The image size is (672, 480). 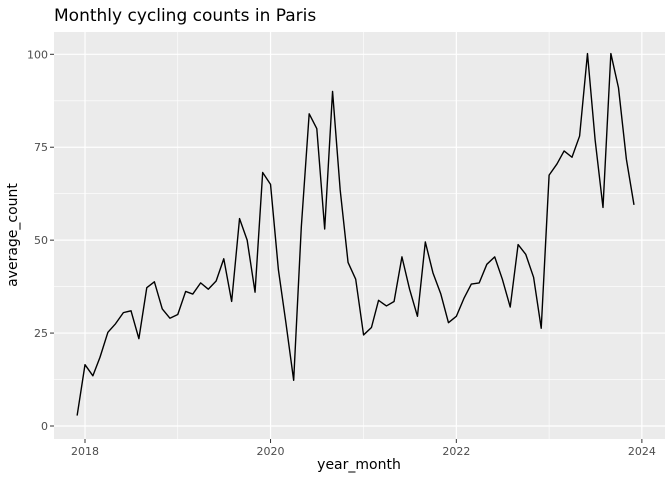 I want to click on y-axis: 0 25 50 75 100, so click(x=40, y=240).